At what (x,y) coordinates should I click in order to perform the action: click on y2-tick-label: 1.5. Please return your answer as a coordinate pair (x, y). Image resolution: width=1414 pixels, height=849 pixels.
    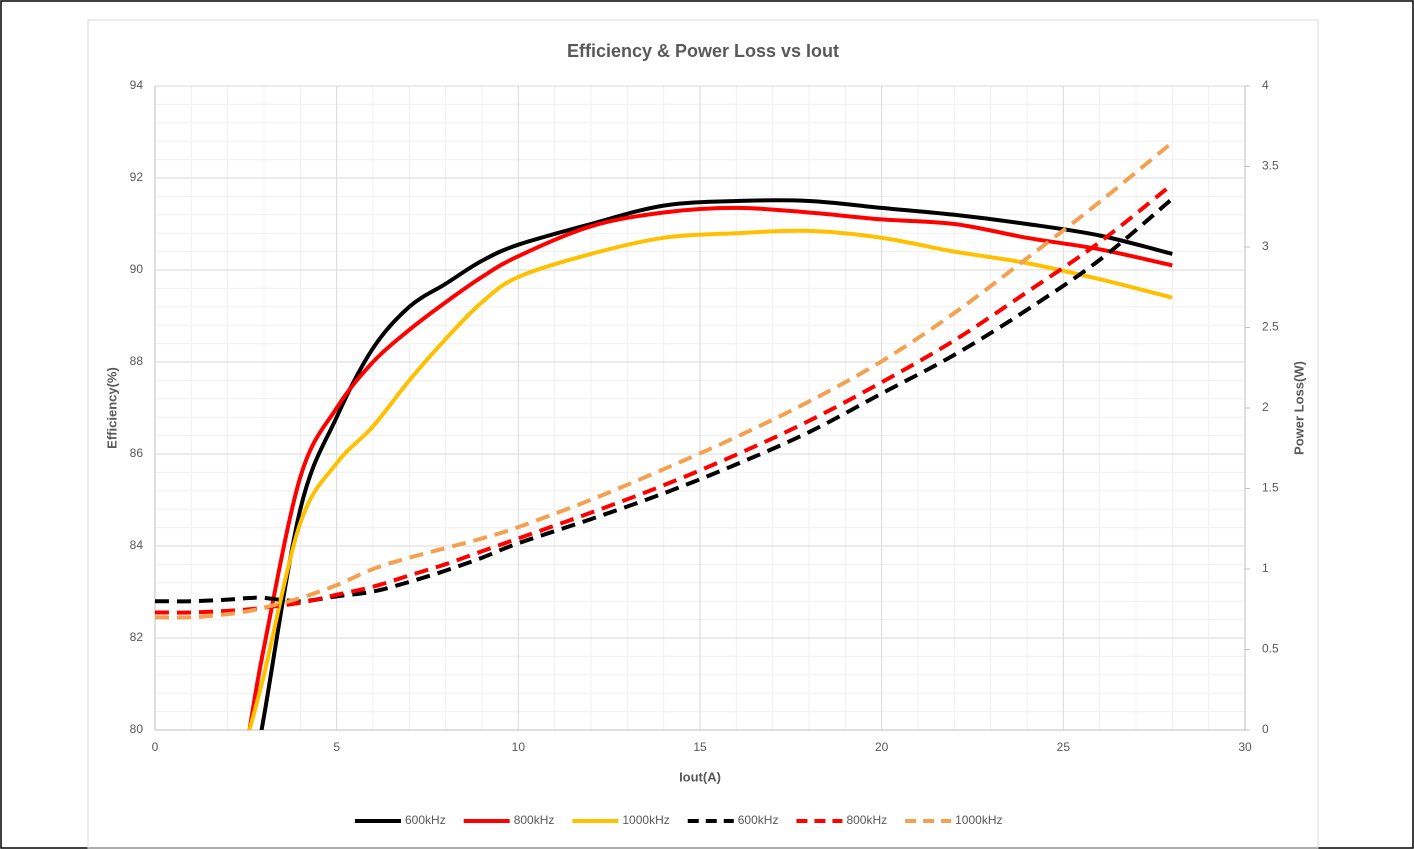
    Looking at the image, I should click on (1270, 488).